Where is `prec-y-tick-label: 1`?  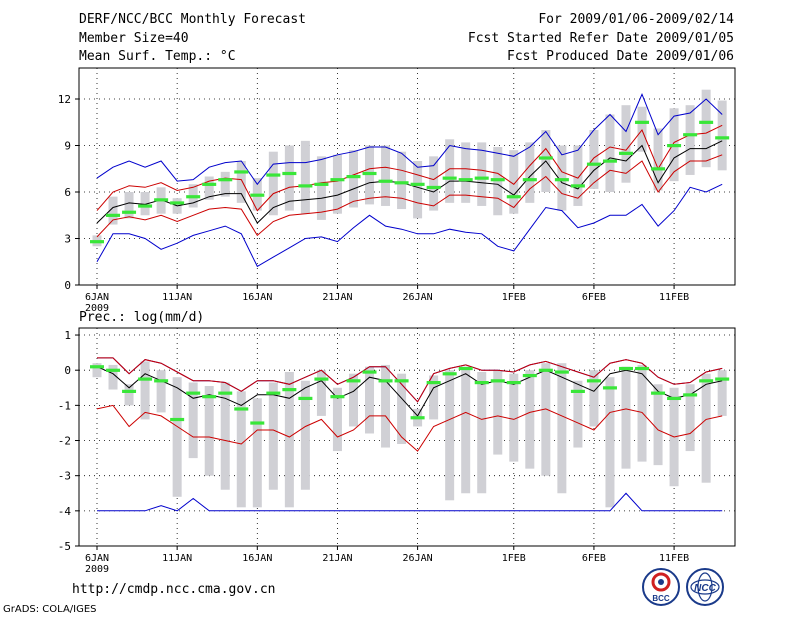 prec-y-tick-label: 1 is located at coordinates (67, 335).